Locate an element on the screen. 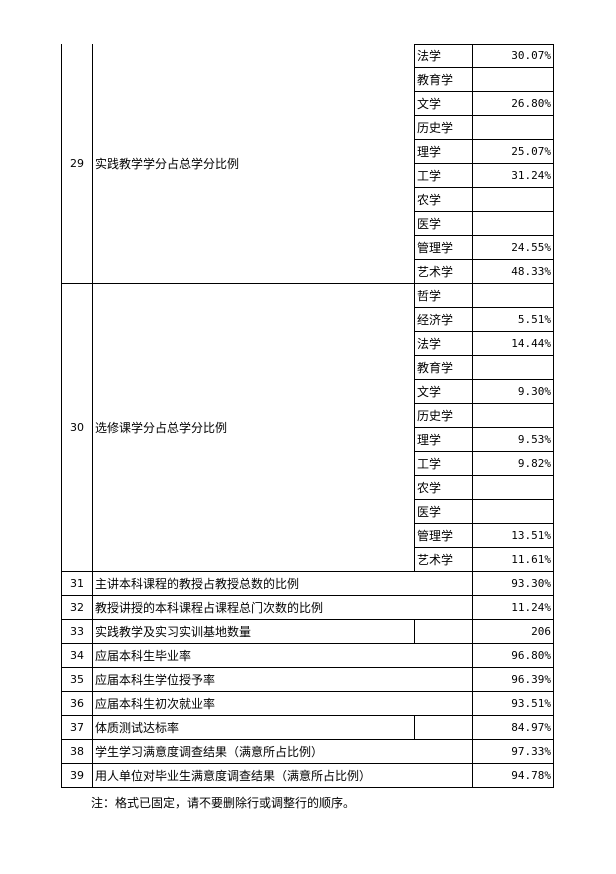  discipline-value: 13.51% is located at coordinates (513, 535).